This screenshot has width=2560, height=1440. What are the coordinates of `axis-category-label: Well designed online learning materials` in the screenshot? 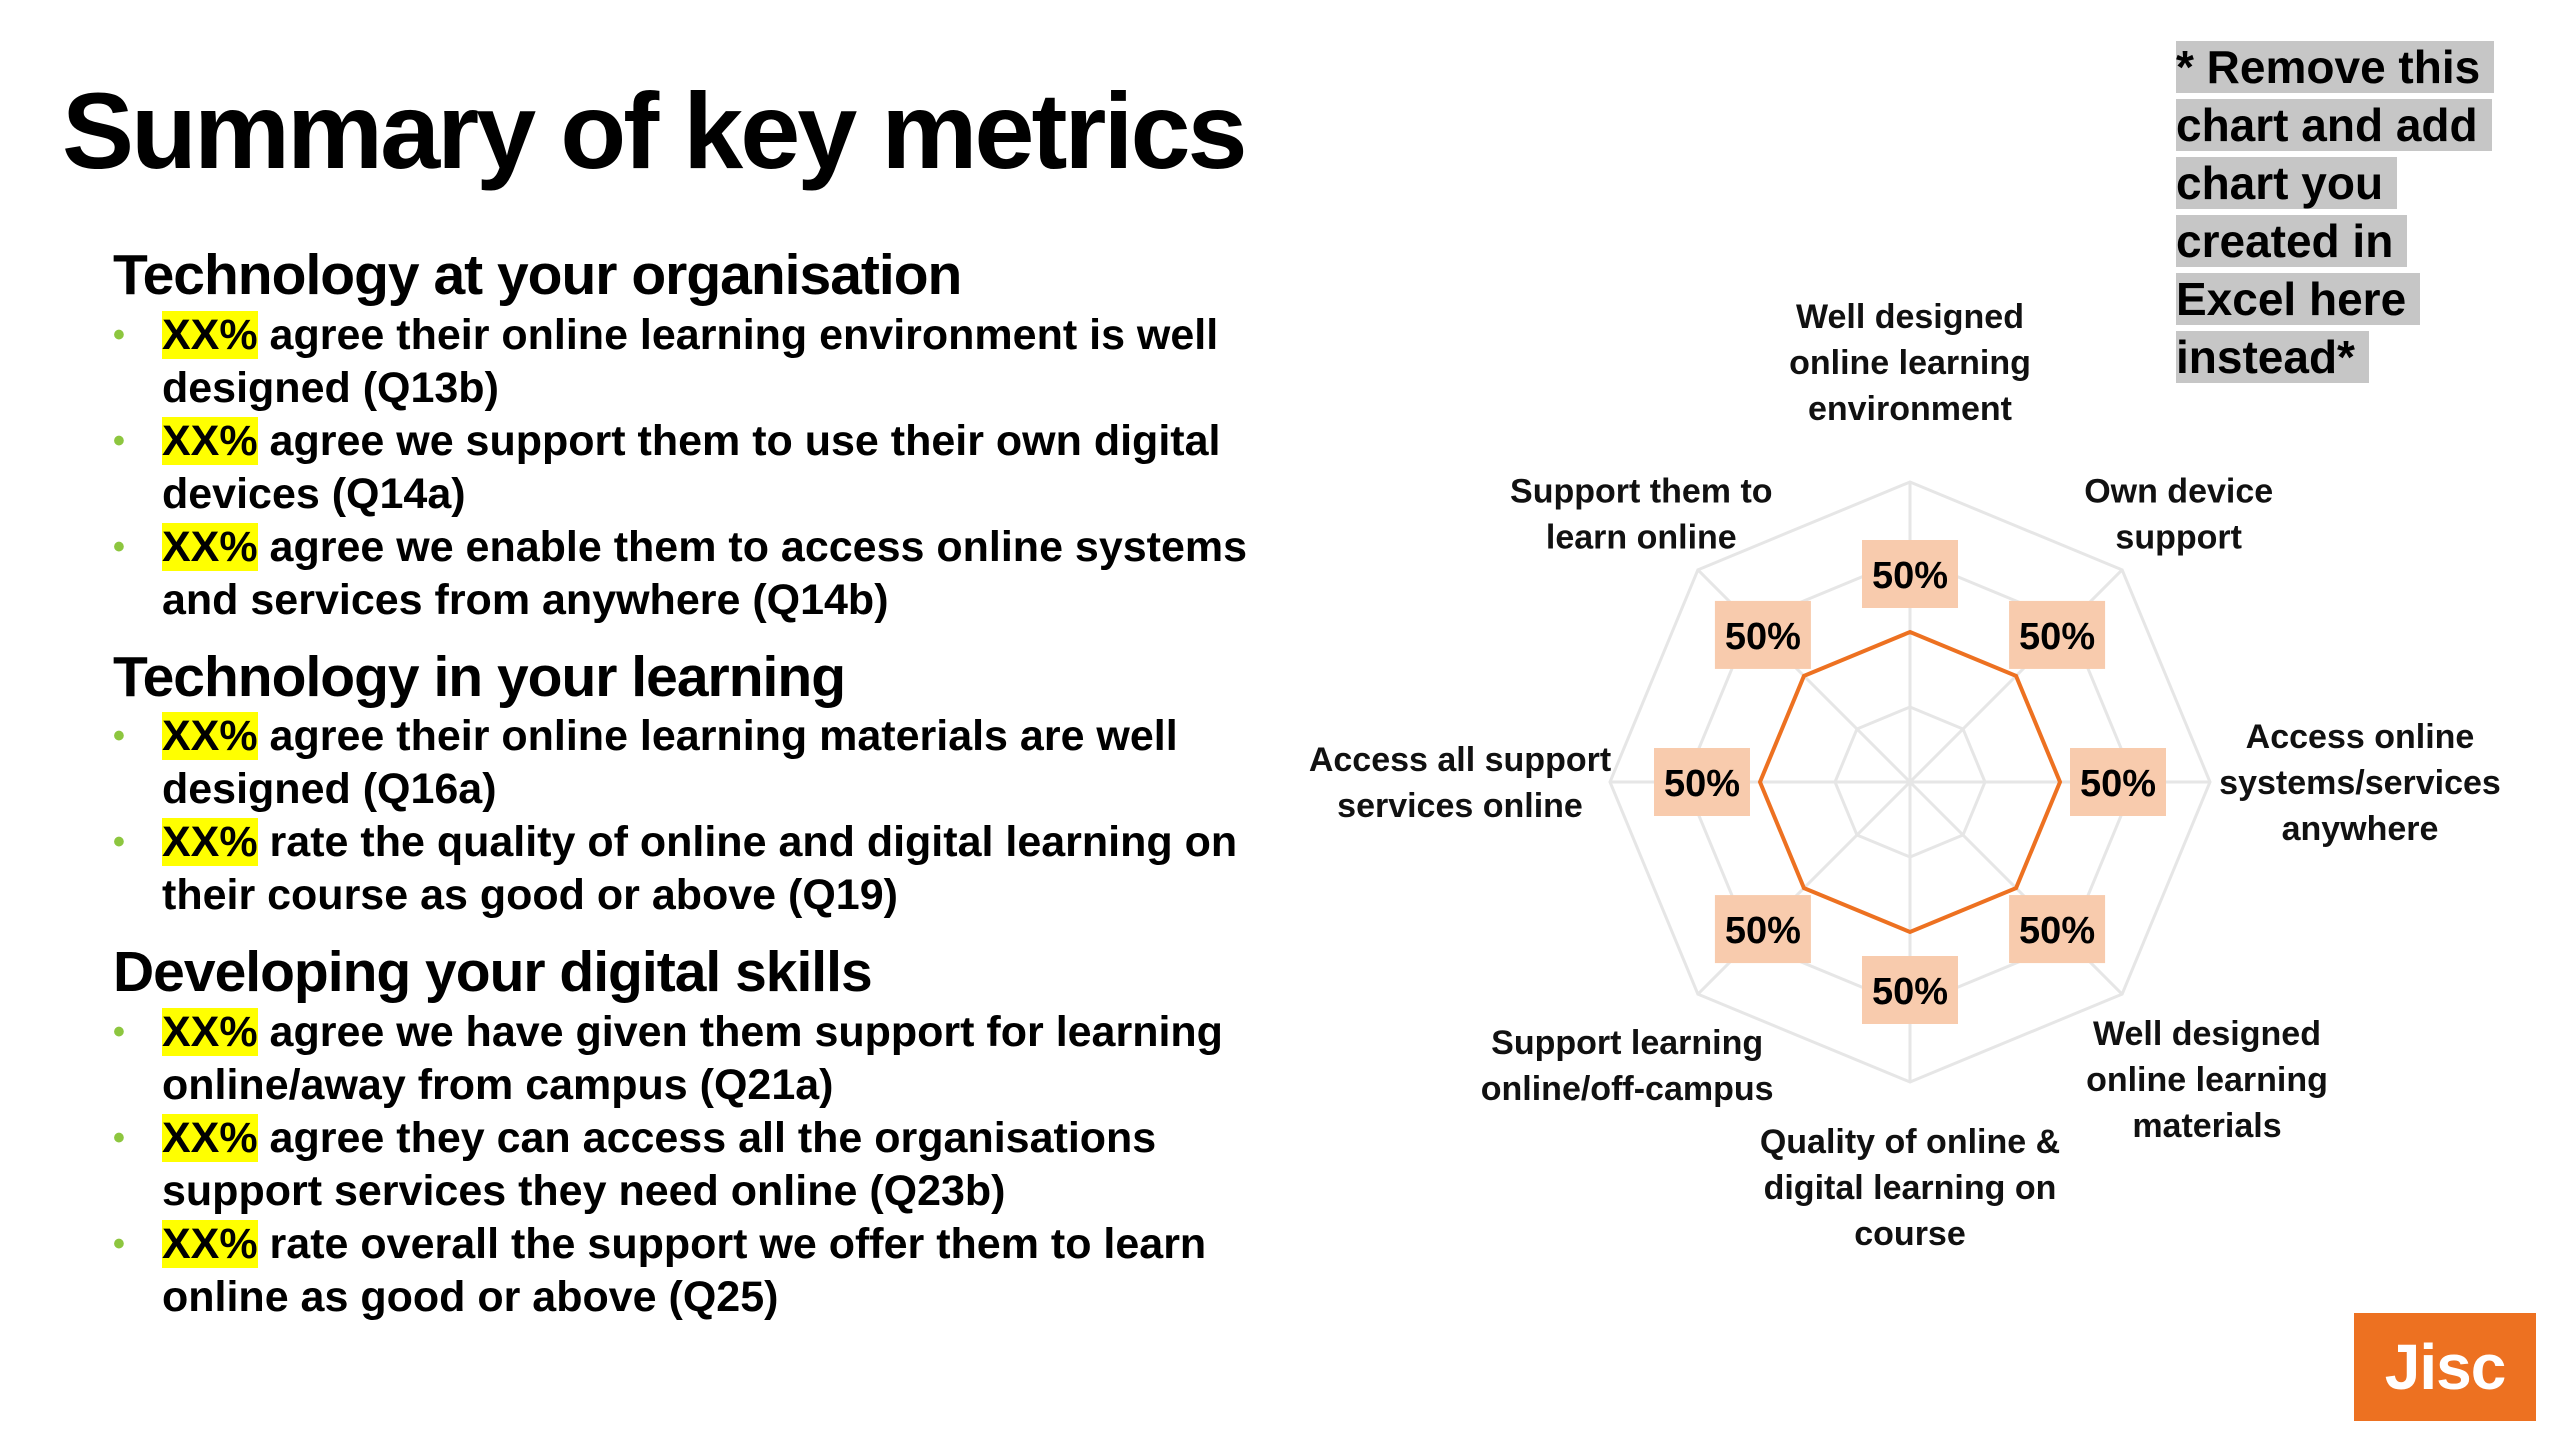 It's located at (2207, 1080).